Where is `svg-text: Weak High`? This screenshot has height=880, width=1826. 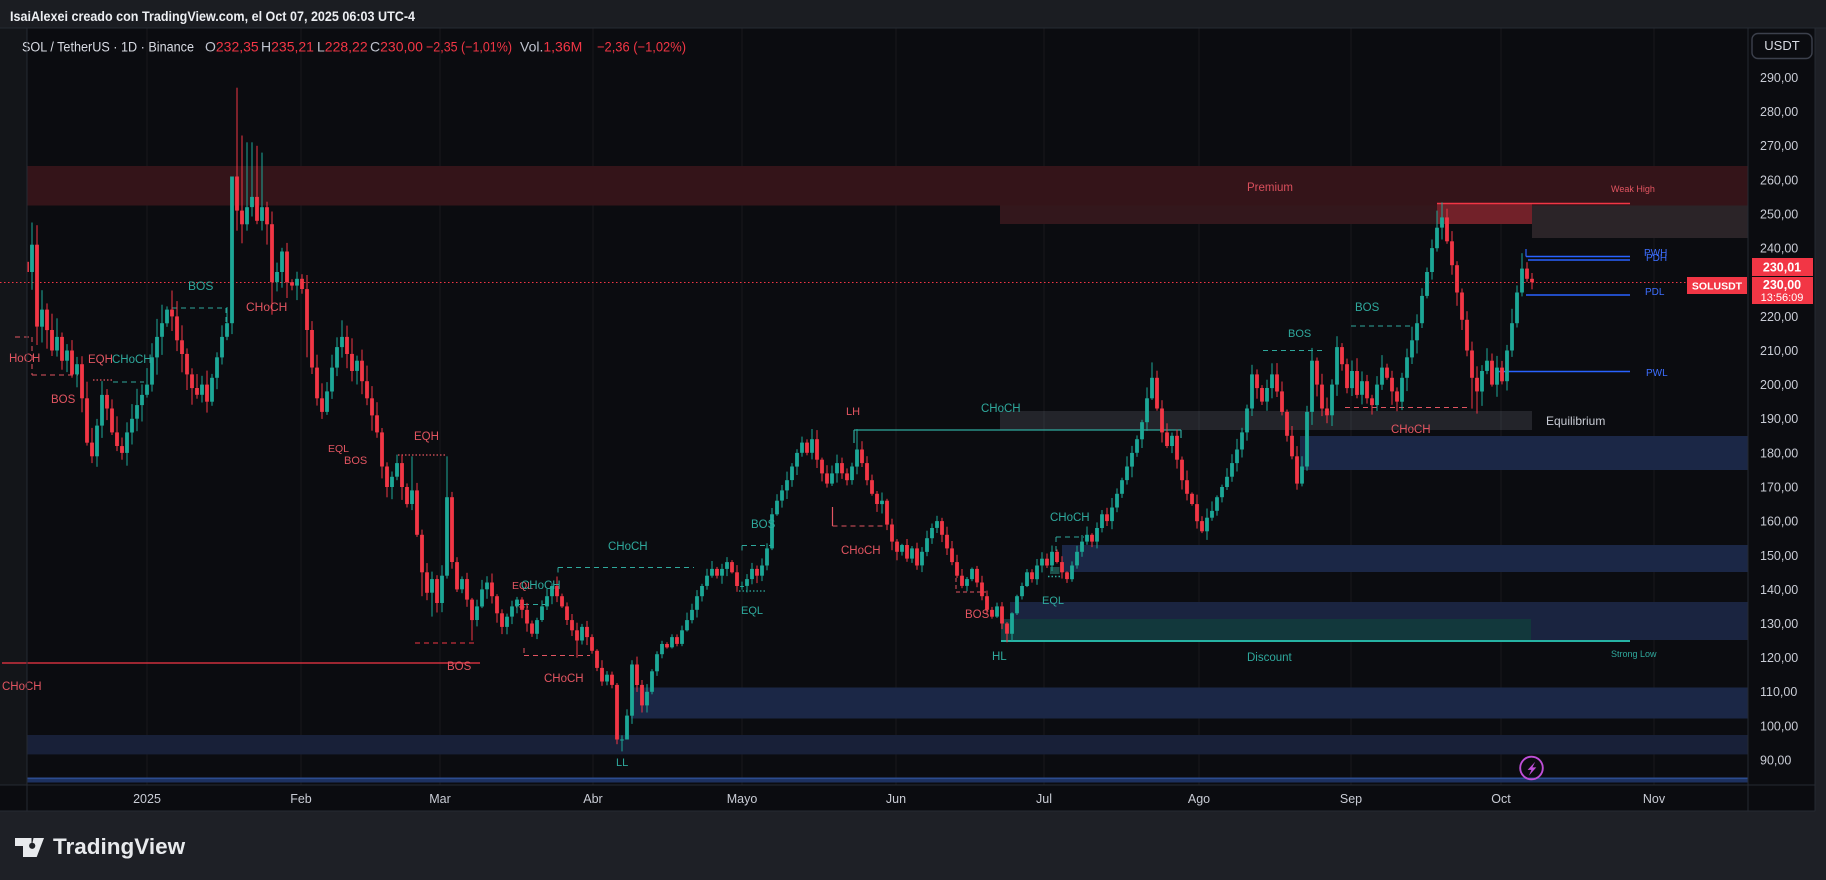
svg-text: Weak High is located at coordinates (1633, 189).